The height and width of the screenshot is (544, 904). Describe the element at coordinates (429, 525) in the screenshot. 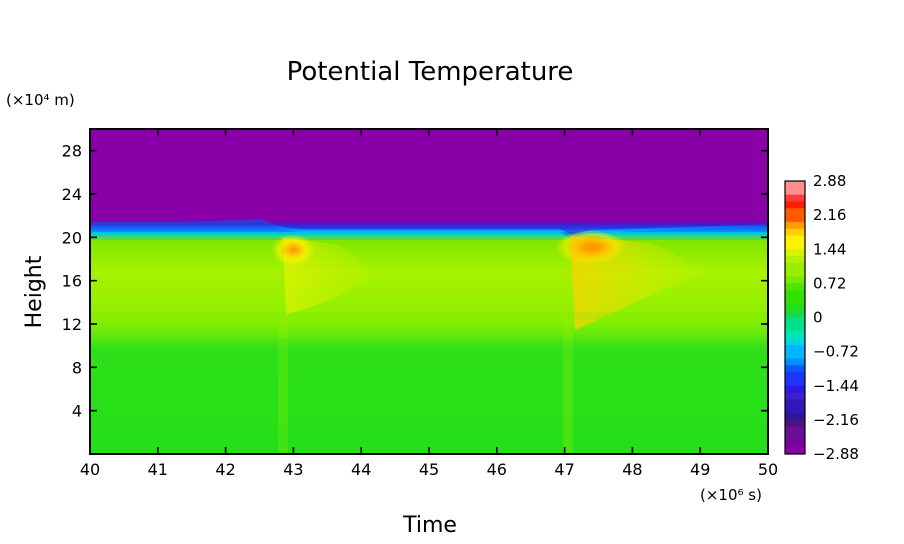

I see `x-axis-label: Time` at that location.